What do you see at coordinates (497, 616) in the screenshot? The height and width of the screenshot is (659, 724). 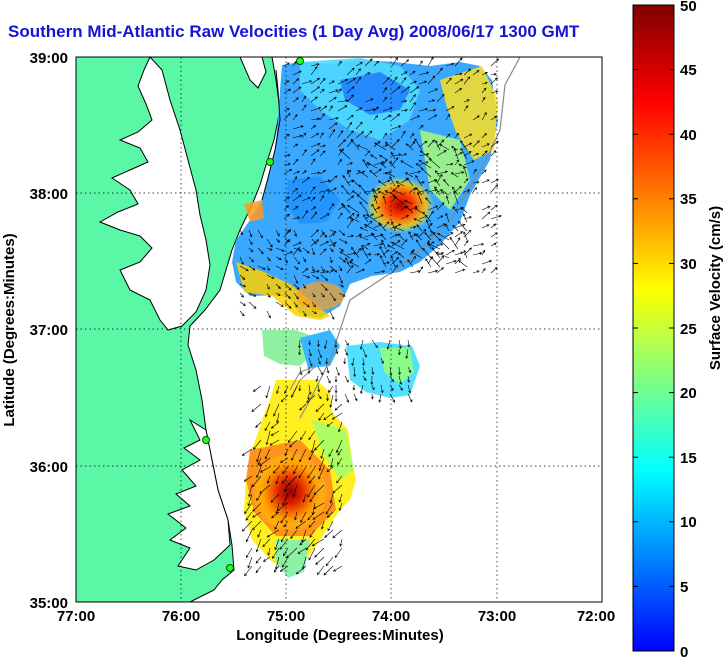 I see `x-tick-label: 73:00` at bounding box center [497, 616].